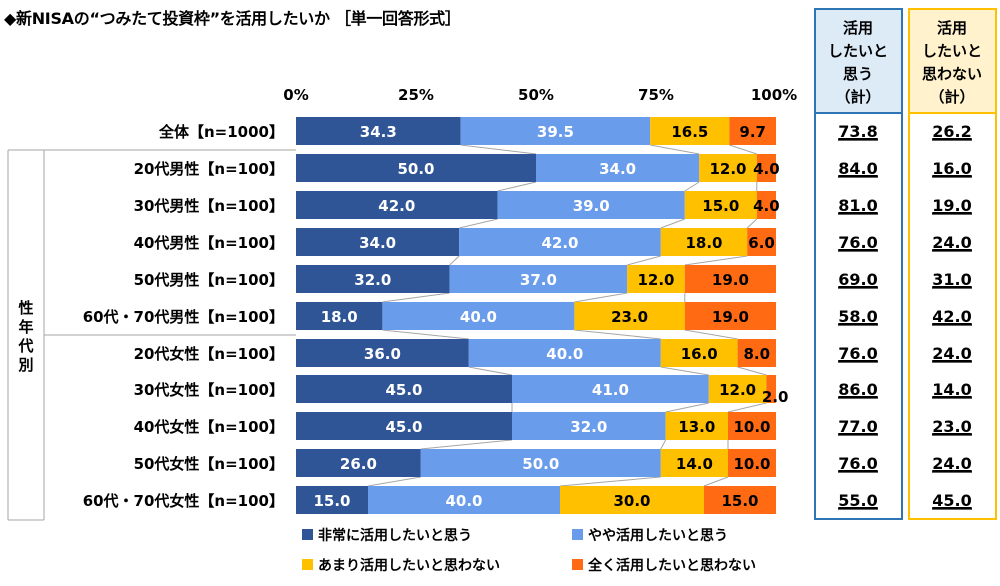 This screenshot has width=1000, height=586. I want to click on value-label: 2.0, so click(775, 397).